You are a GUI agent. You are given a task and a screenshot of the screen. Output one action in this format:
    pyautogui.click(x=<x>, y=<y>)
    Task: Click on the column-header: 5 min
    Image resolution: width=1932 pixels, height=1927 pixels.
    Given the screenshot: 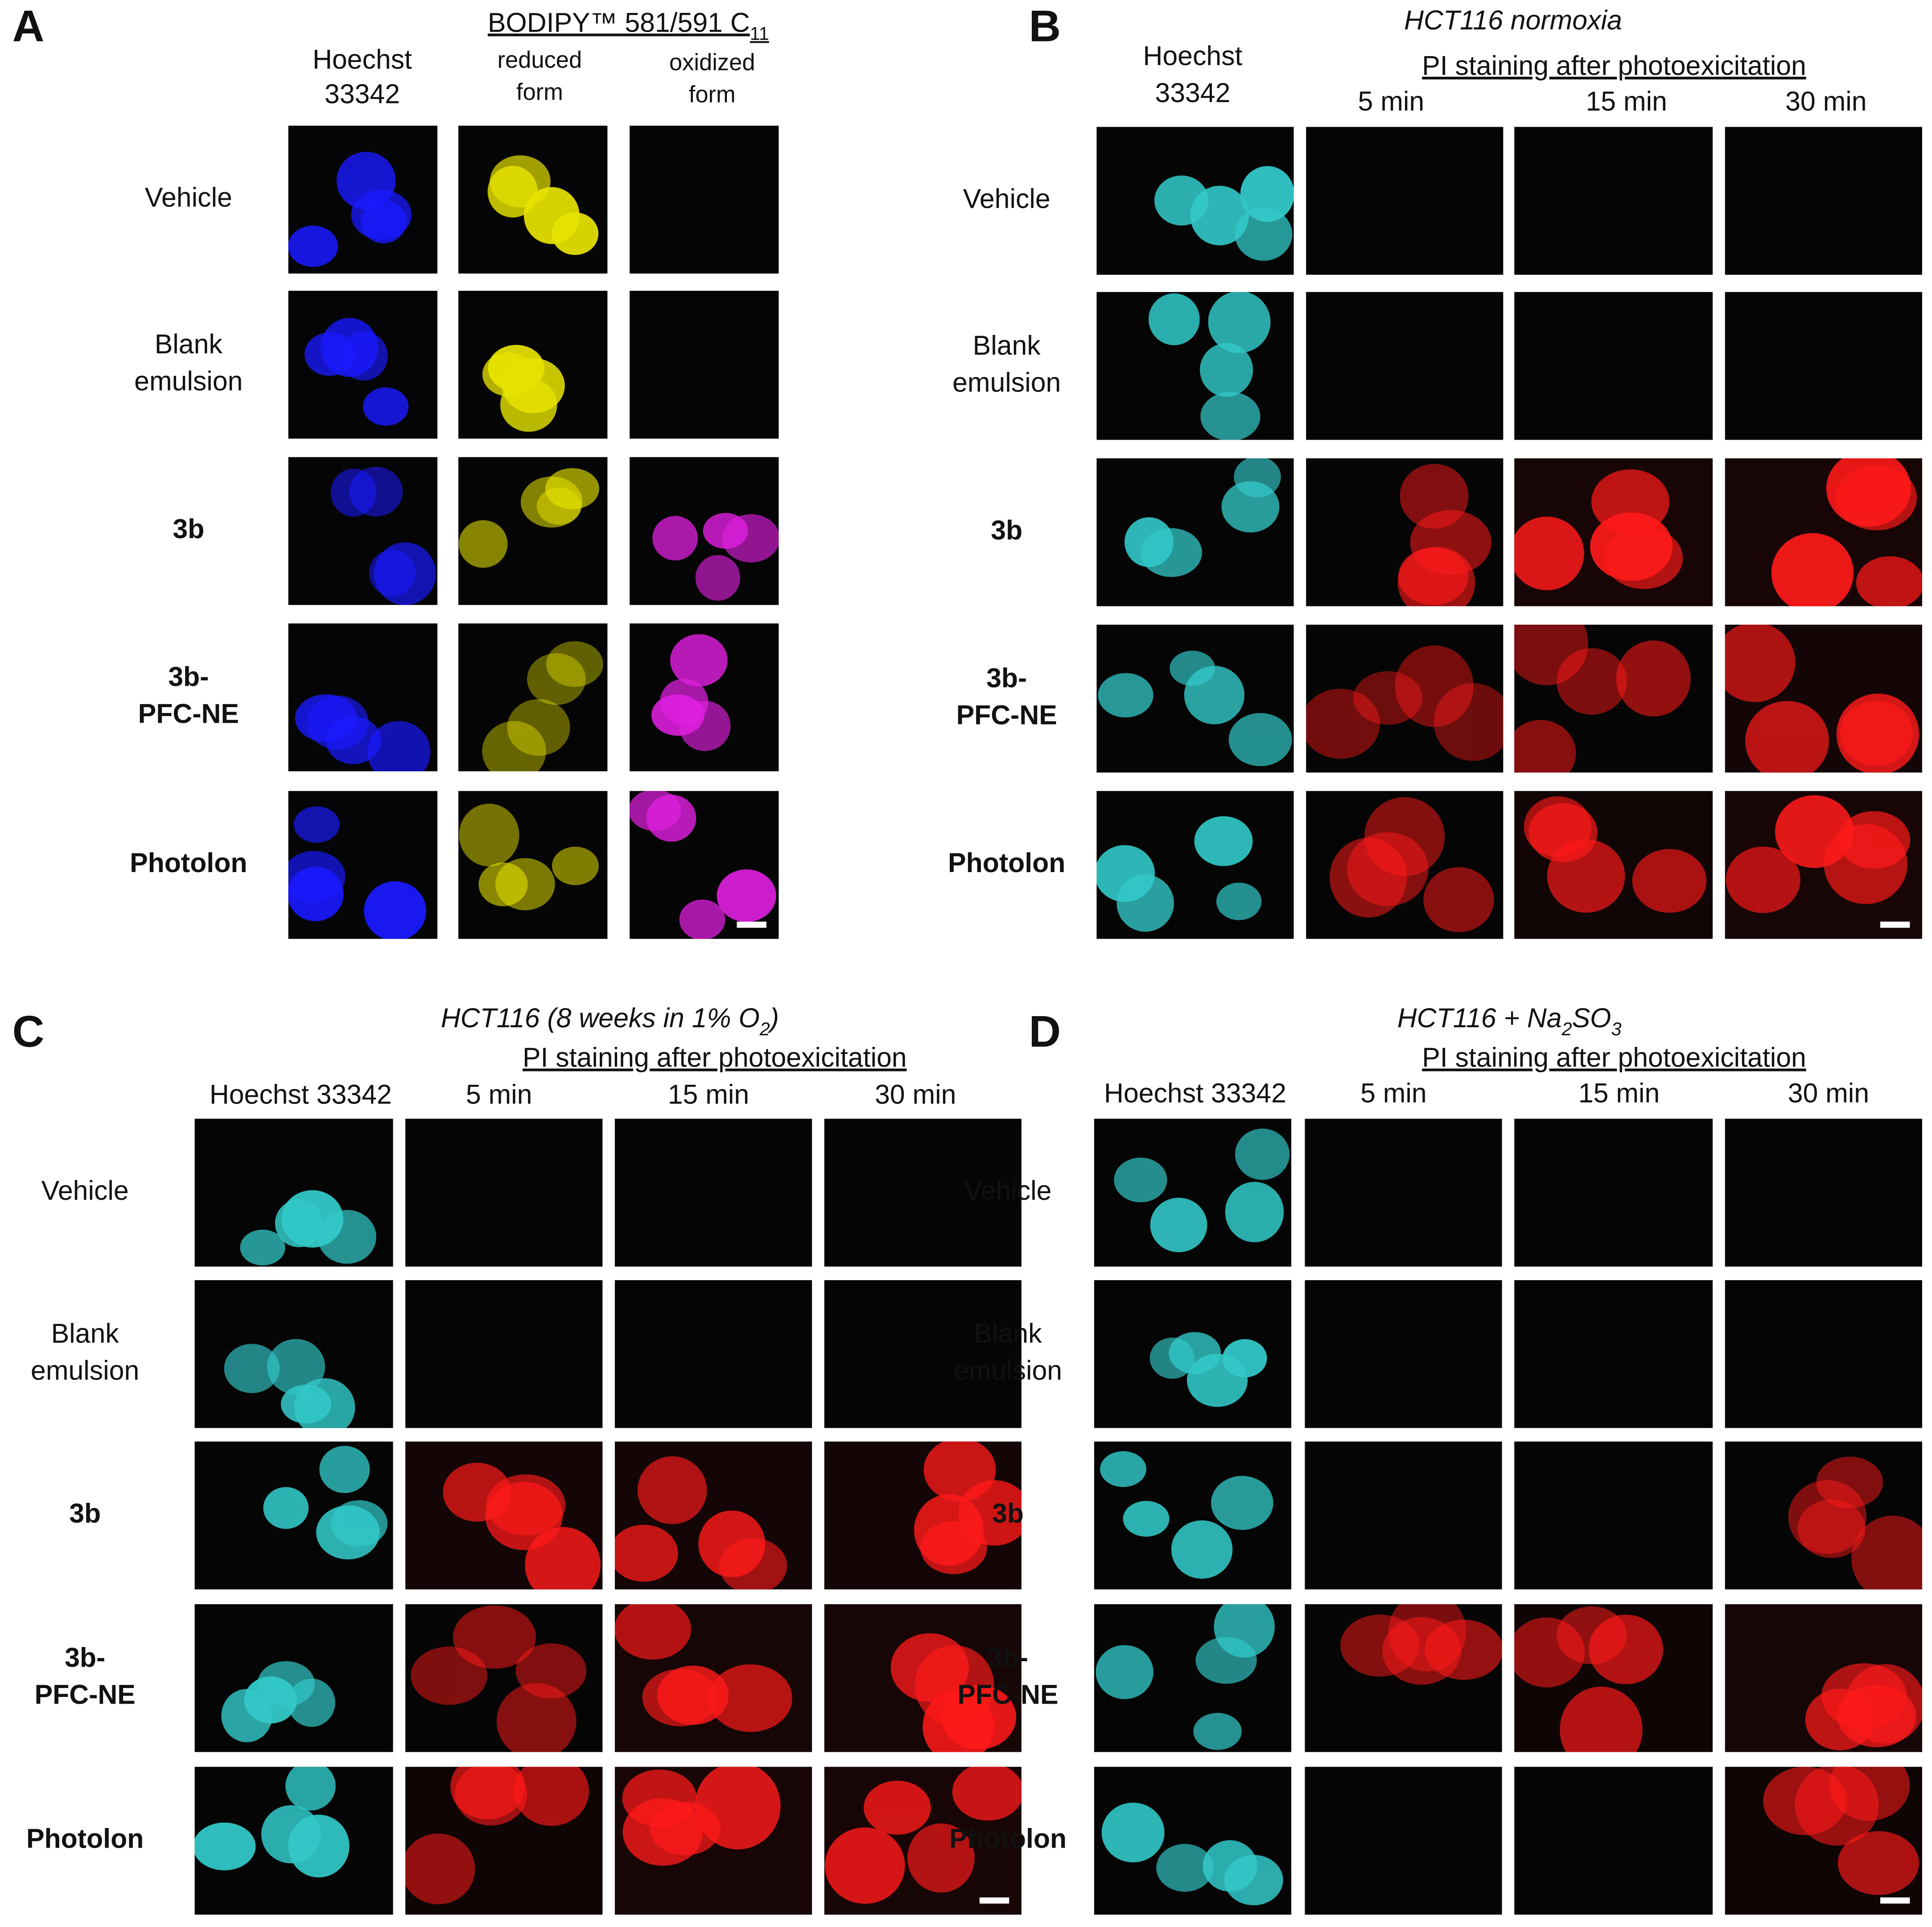 What is the action you would take?
    pyautogui.click(x=1393, y=1093)
    